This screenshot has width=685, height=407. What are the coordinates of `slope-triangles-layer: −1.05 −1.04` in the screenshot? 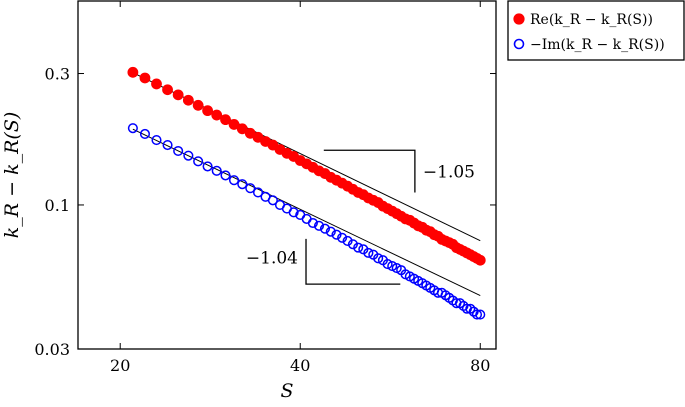 It's located at (360, 217).